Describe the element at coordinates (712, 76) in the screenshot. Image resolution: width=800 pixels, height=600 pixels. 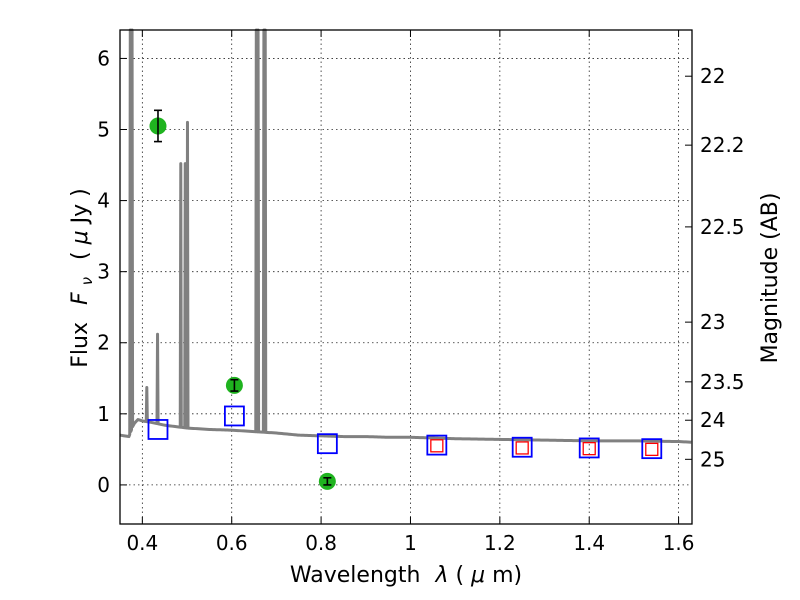
I see `y2-tick-label: 22` at that location.